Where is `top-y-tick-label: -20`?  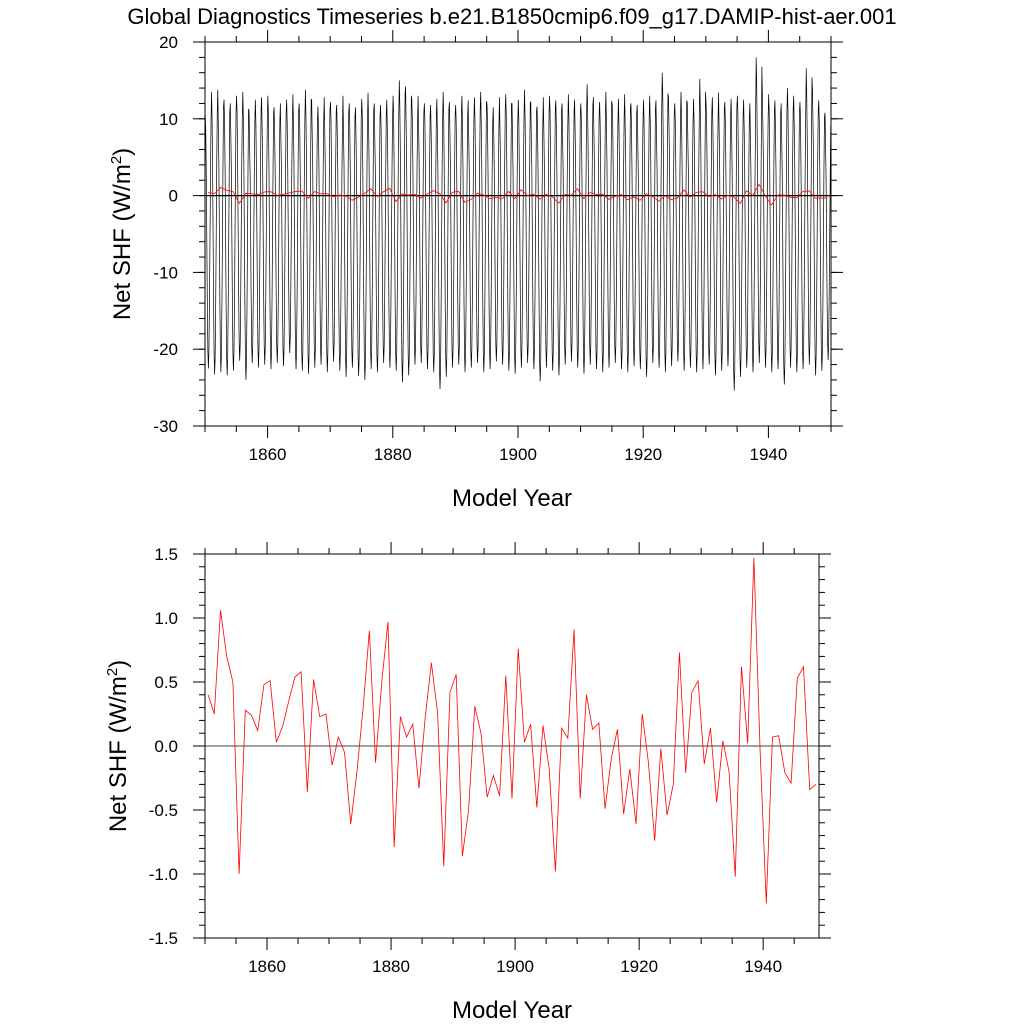
top-y-tick-label: -20 is located at coordinates (165, 349).